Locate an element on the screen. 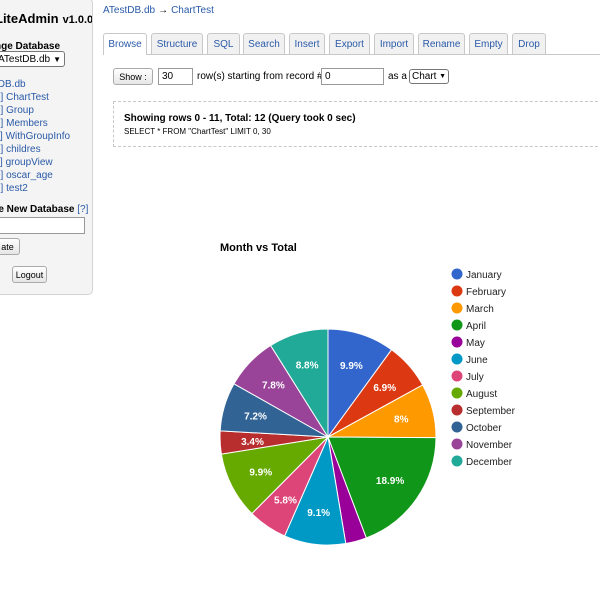 Image resolution: width=600 pixels, height=600 pixels. new-database-input is located at coordinates (42, 225).